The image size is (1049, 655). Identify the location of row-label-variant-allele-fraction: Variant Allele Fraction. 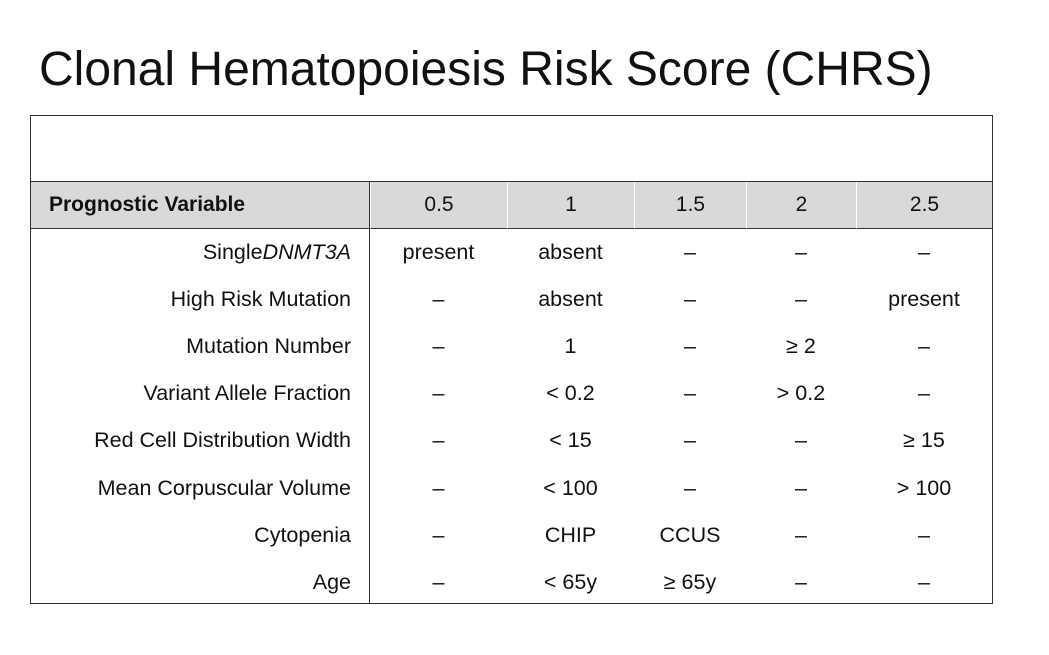
(200, 394).